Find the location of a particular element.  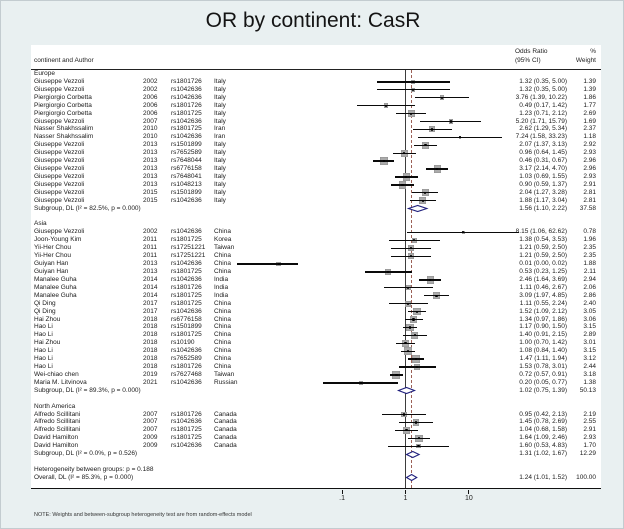

study-author: Wei-chiao chen is located at coordinates (56, 374).